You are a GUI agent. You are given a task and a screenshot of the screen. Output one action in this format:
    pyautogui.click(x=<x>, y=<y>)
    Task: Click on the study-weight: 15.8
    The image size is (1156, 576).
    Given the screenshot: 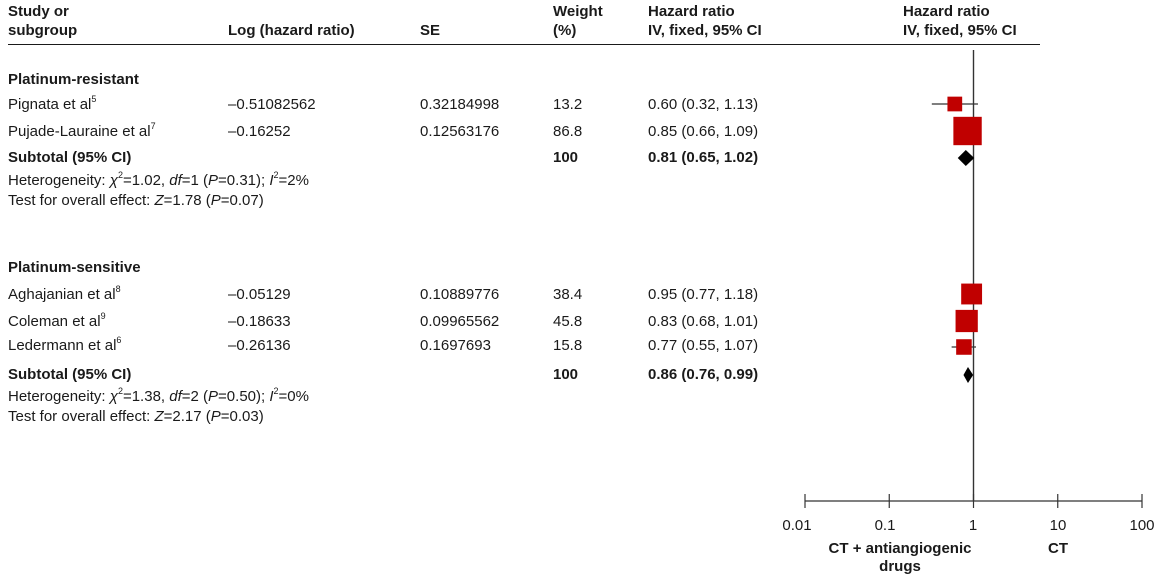 What is the action you would take?
    pyautogui.click(x=568, y=345)
    